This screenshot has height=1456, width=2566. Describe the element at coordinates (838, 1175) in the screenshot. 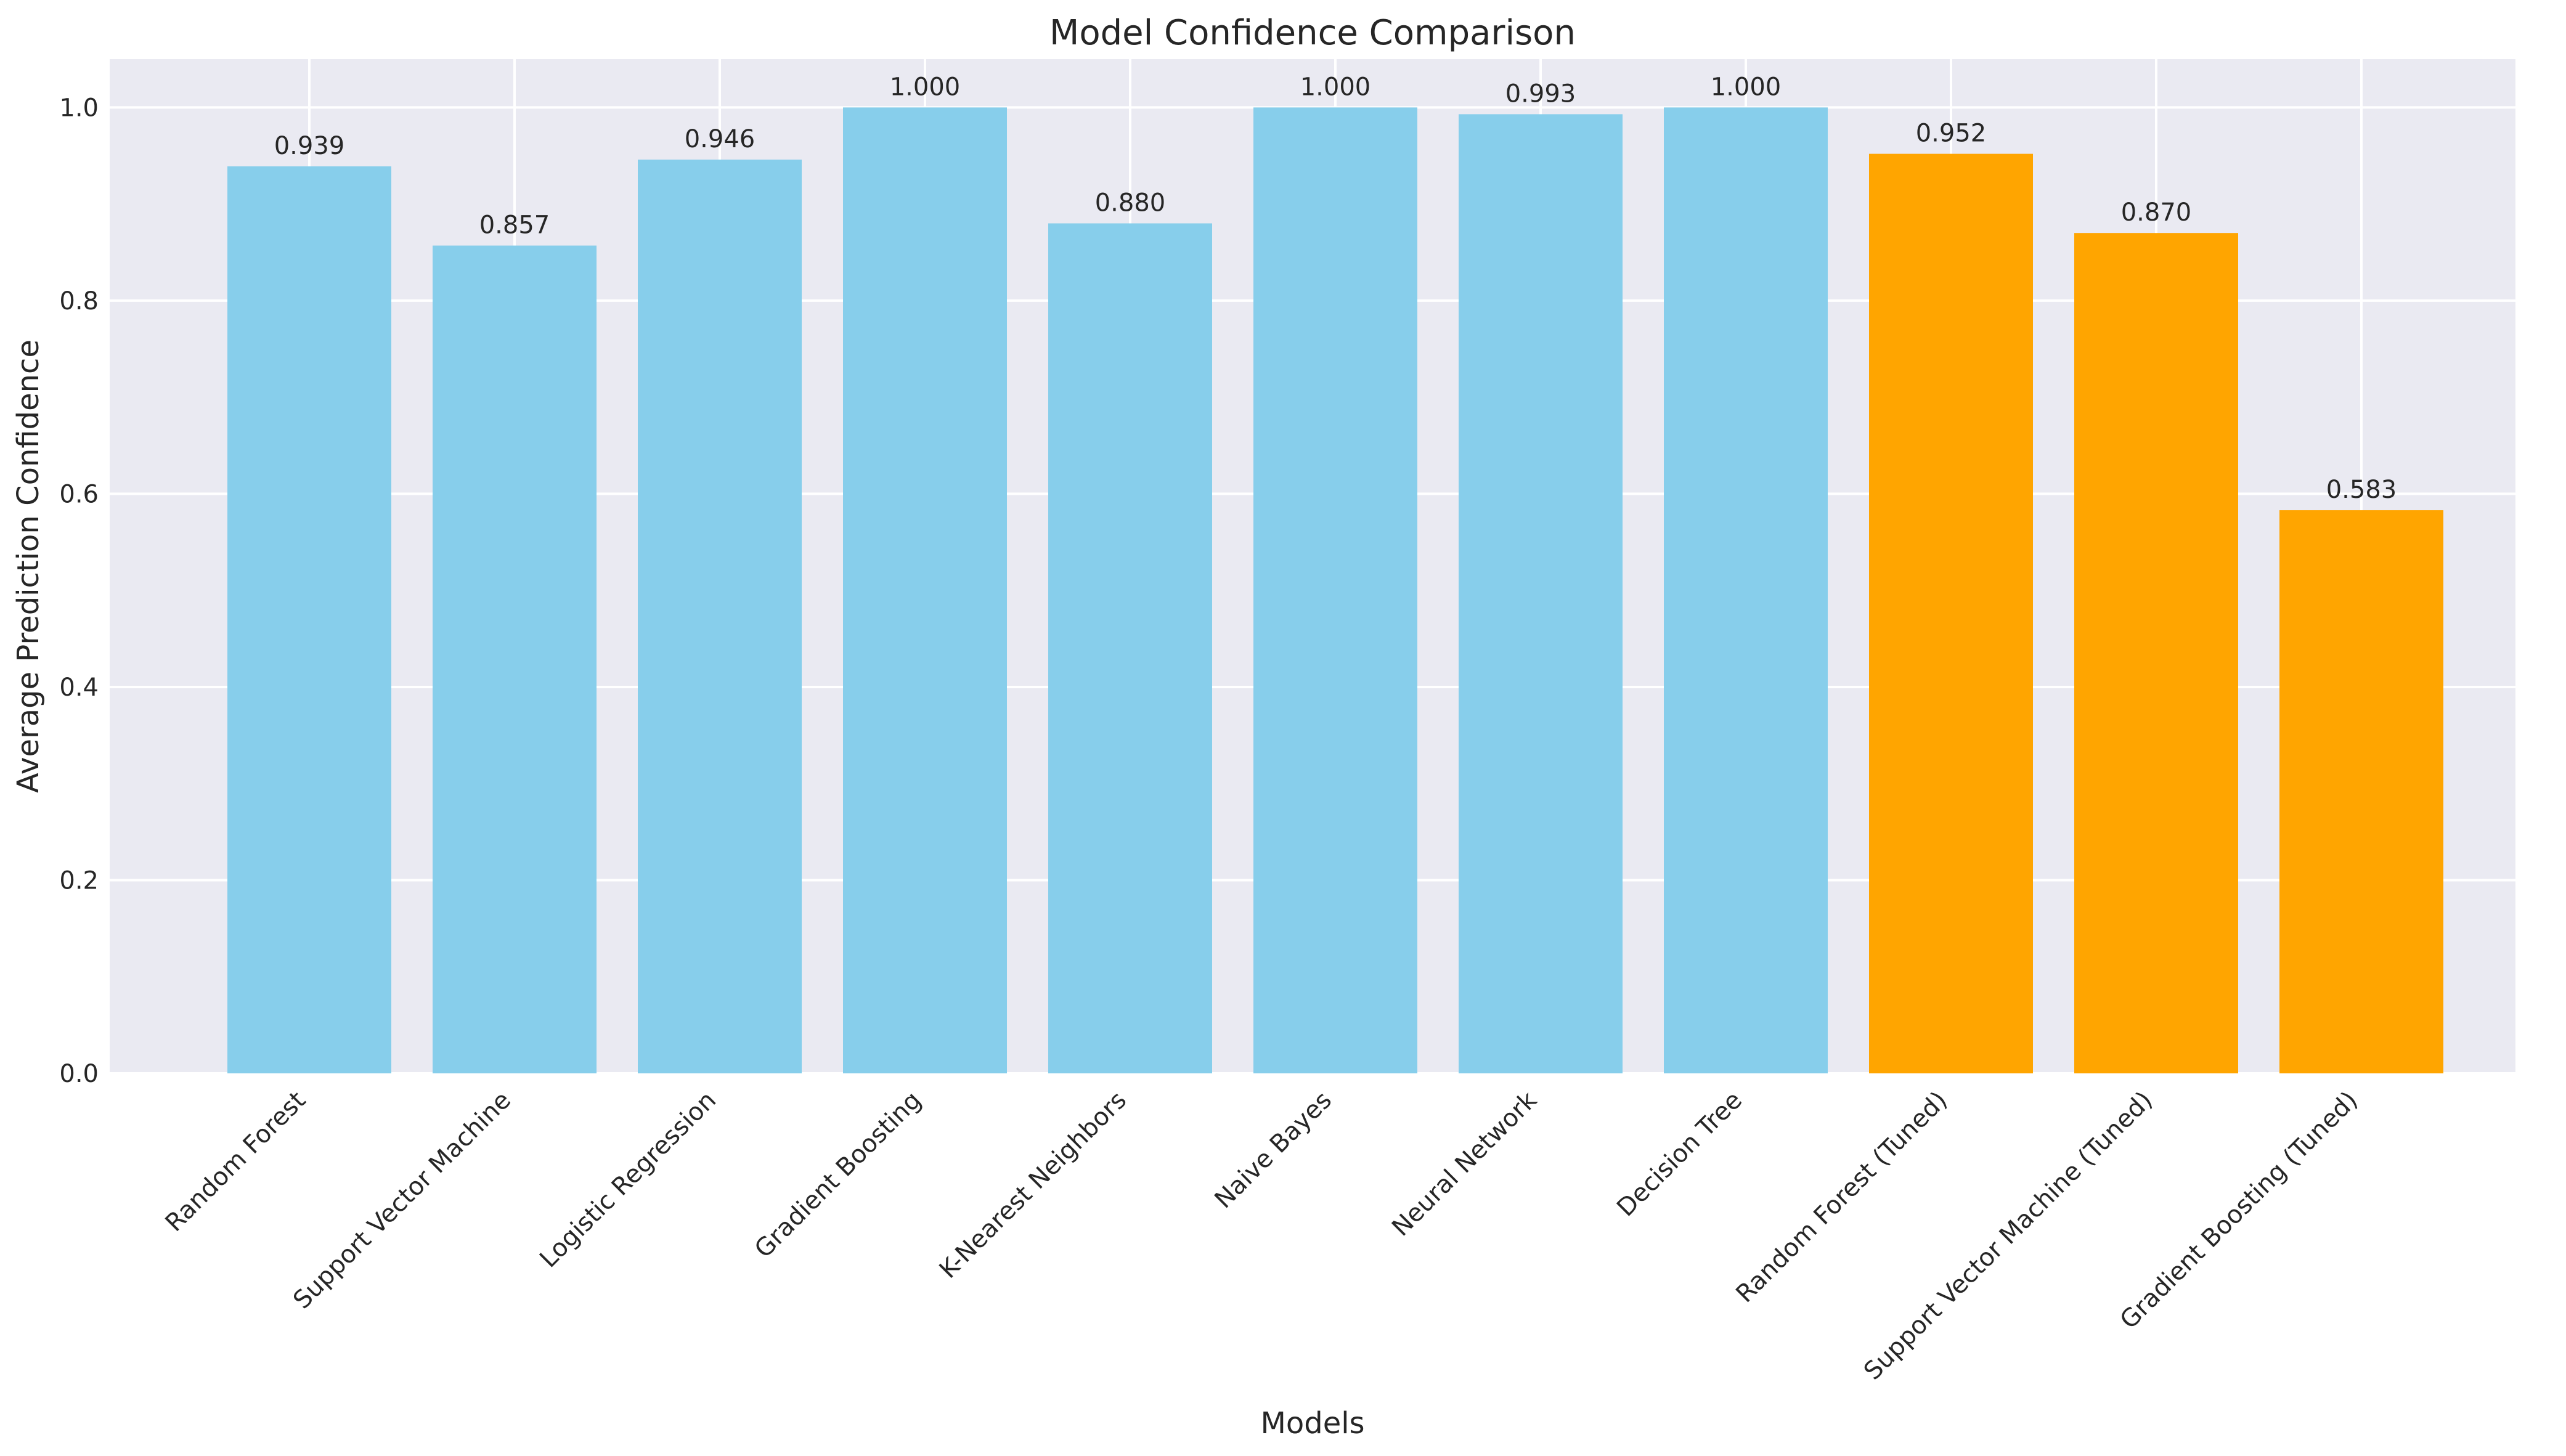

I see `x-tick-label: Gradient Boosting` at that location.